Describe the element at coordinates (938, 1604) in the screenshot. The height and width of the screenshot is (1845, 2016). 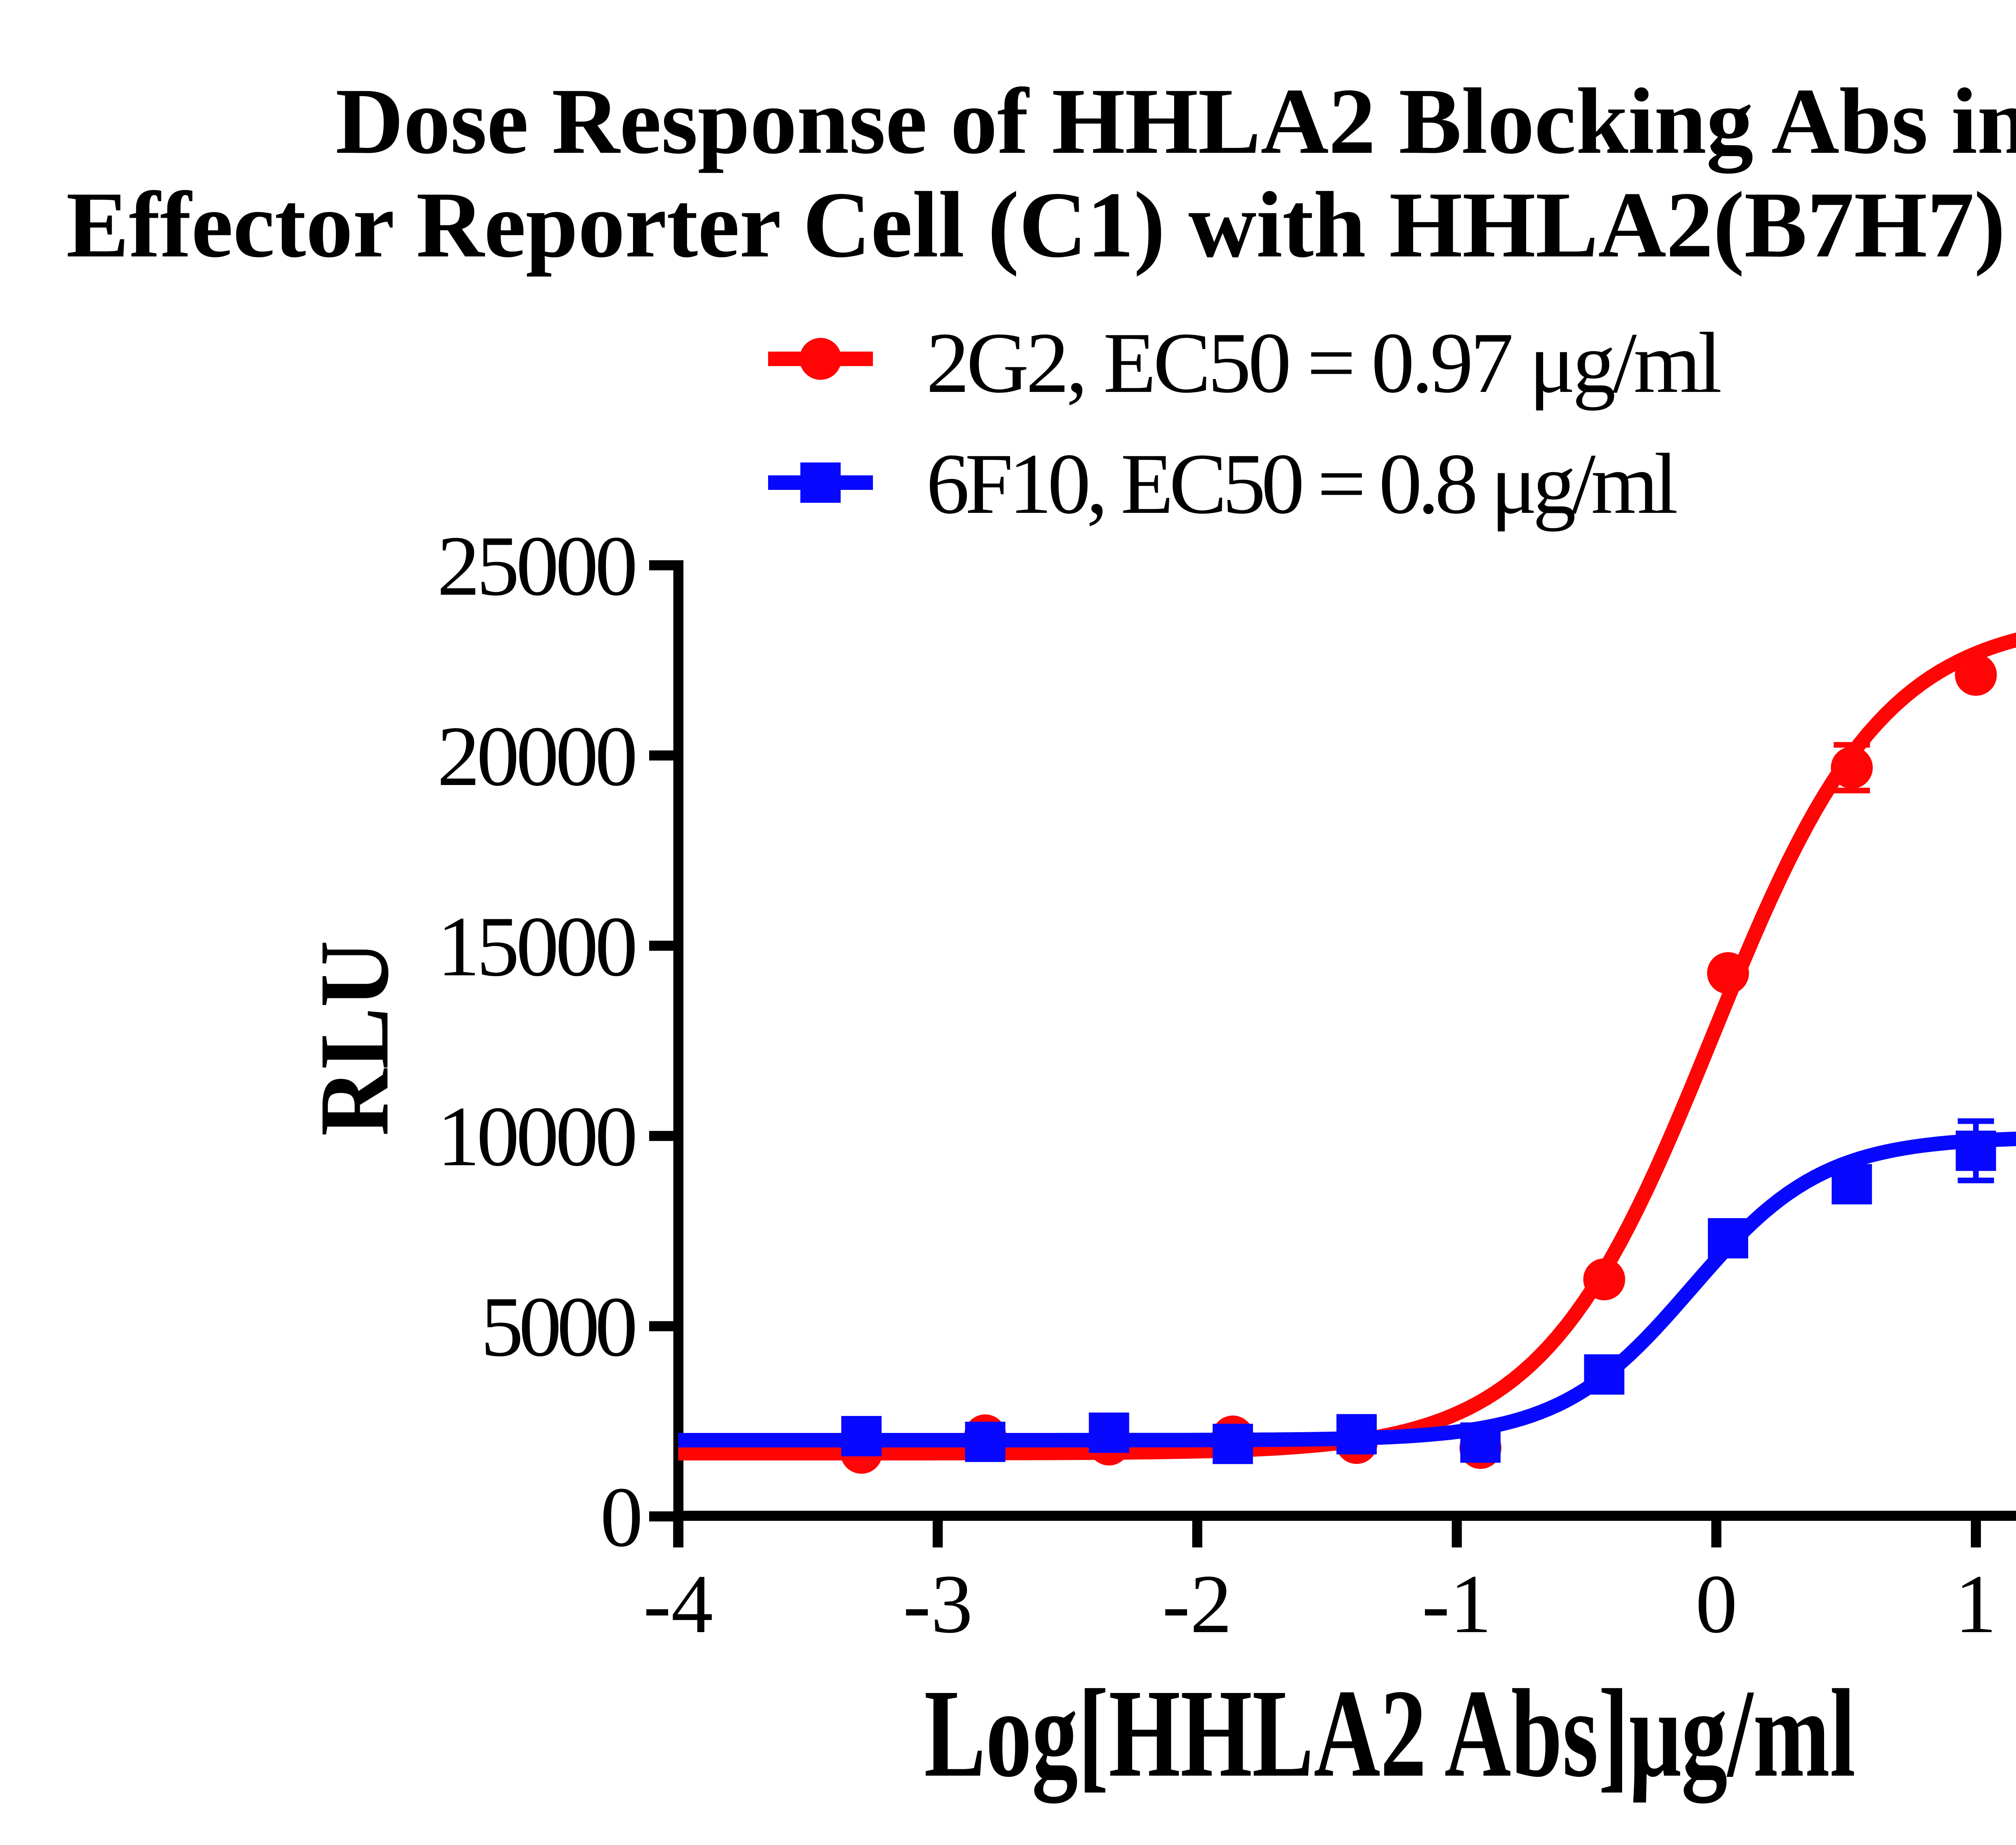
I see `svg-text: -3` at that location.